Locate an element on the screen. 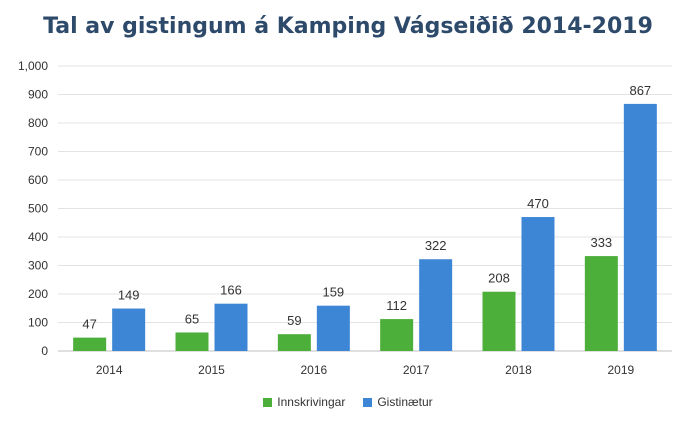 The width and height of the screenshot is (696, 423). bar-gistinætur-2014 is located at coordinates (129, 329).